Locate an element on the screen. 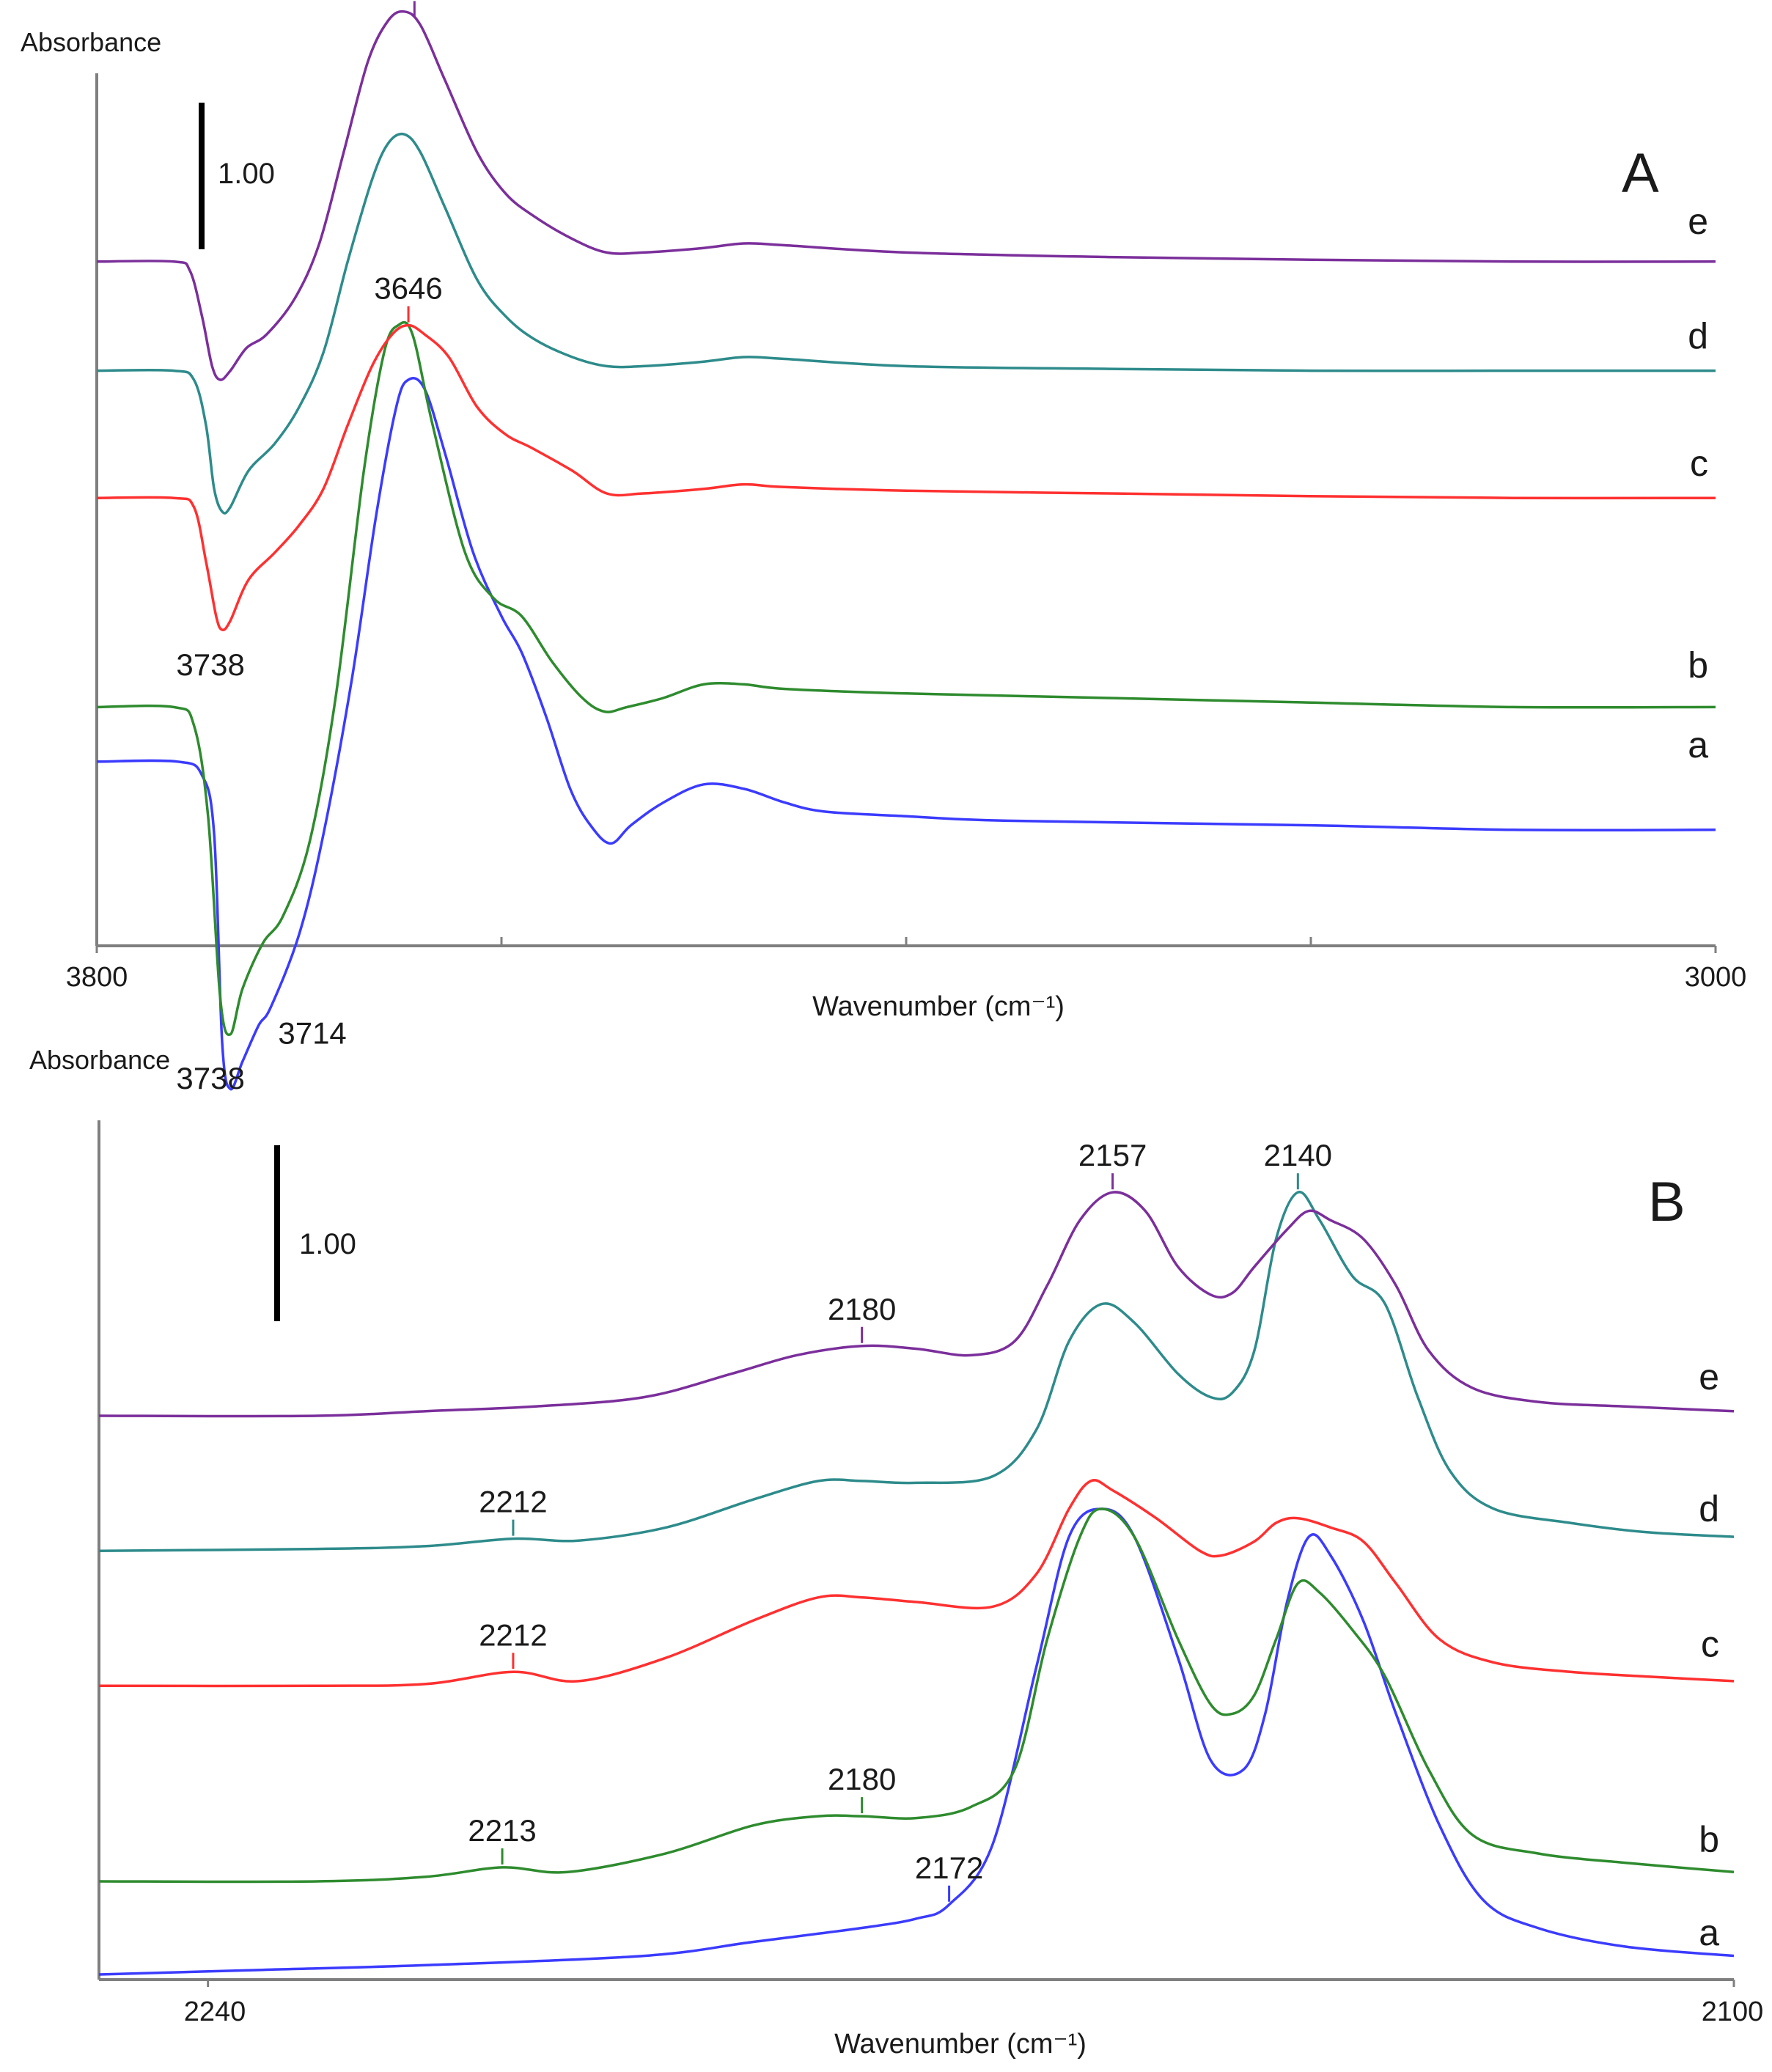 Image resolution: width=1772 pixels, height=2072 pixels. panel-a-series-label-a: a is located at coordinates (1698, 745).